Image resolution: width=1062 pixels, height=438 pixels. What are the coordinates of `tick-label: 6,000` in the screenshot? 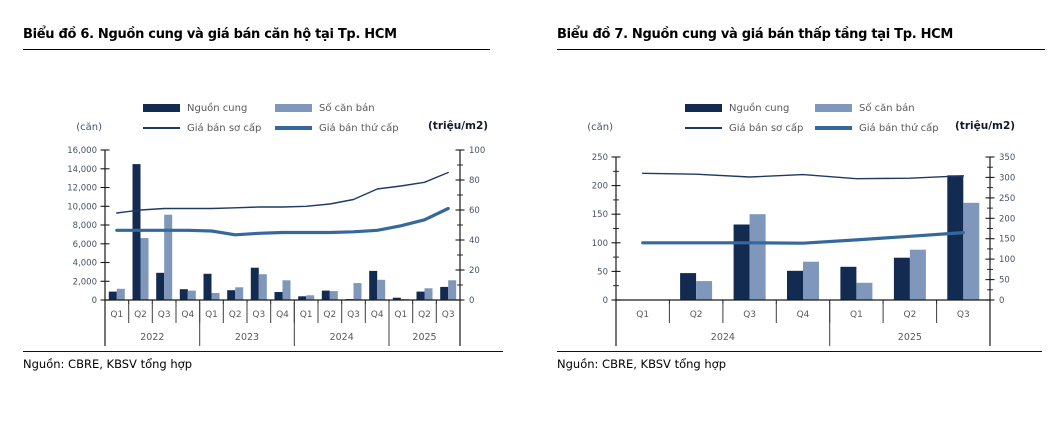 It's located at (85, 245).